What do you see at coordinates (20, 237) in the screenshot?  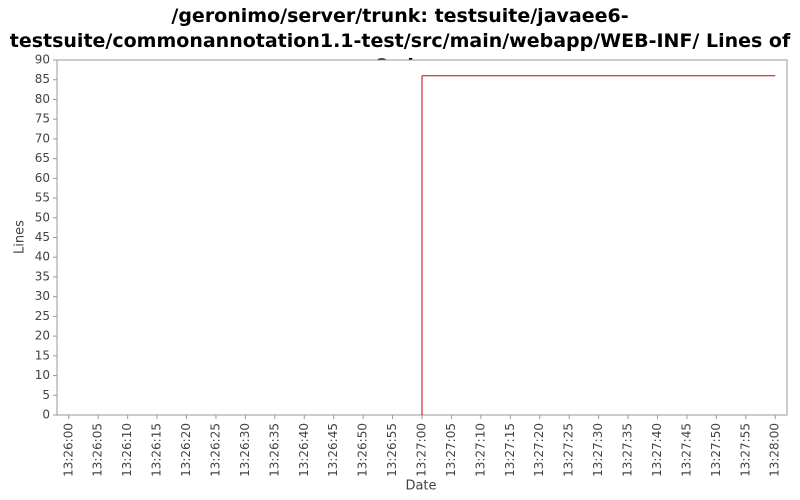 I see `y-axis-label: Lines` at bounding box center [20, 237].